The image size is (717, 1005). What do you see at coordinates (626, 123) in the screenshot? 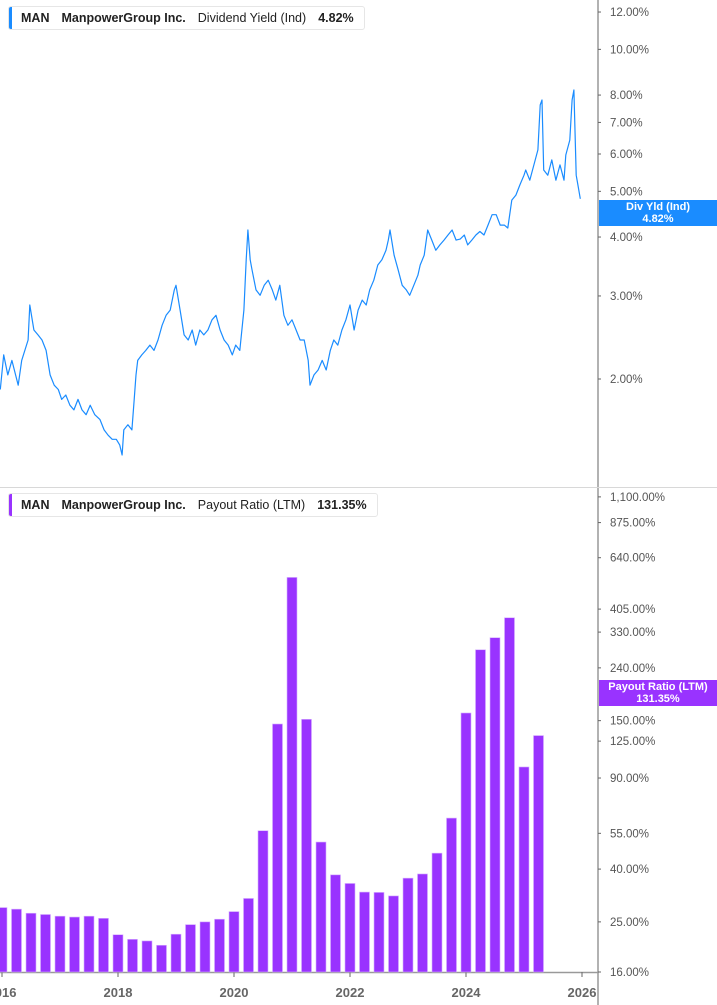
I see `y-tick-label: 7.00%` at bounding box center [626, 123].